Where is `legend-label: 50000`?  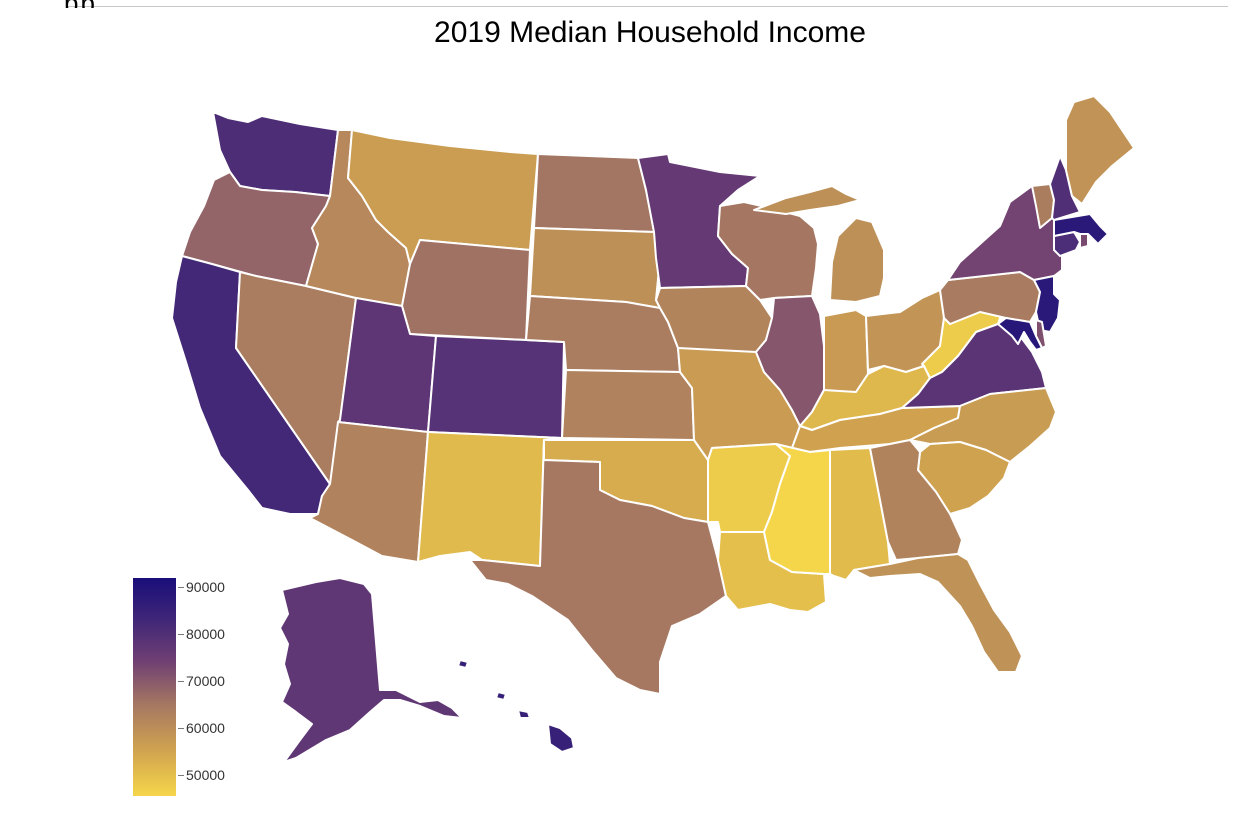 legend-label: 50000 is located at coordinates (205, 774).